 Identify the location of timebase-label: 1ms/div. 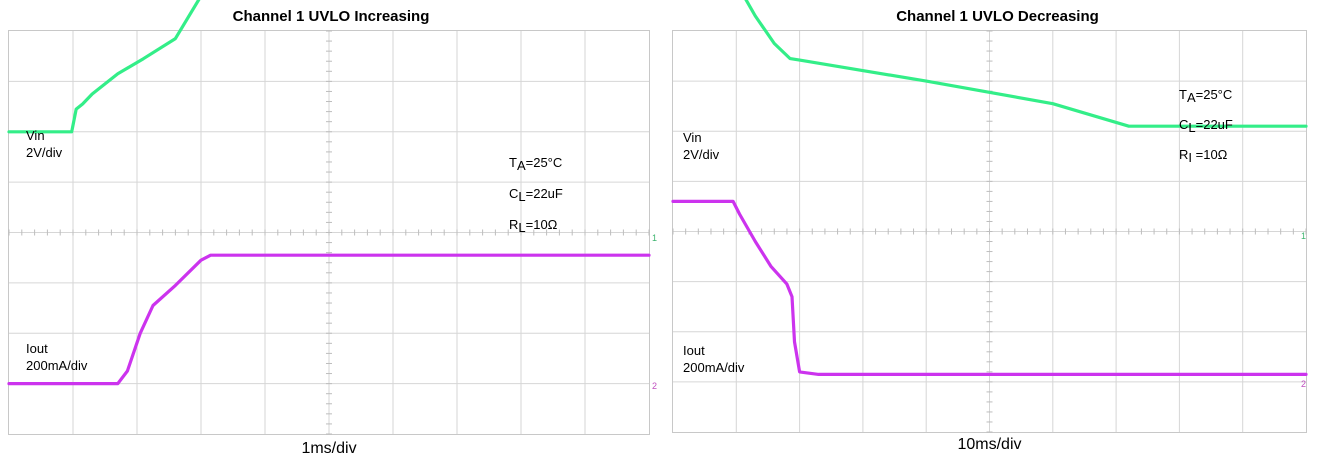
(329, 448).